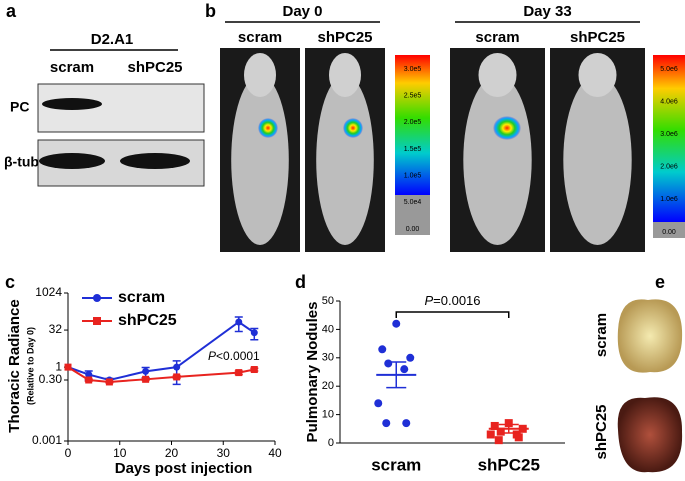 The width and height of the screenshot is (685, 481). What do you see at coordinates (68, 453) in the screenshot?
I see `x-tick-label: 0` at bounding box center [68, 453].